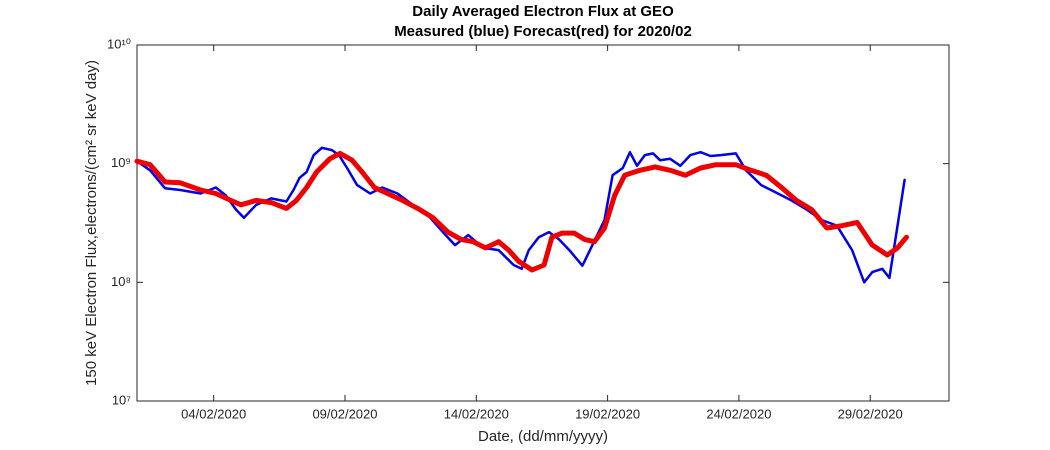  What do you see at coordinates (607, 413) in the screenshot?
I see `x-tick-label: 19/02/2020` at bounding box center [607, 413].